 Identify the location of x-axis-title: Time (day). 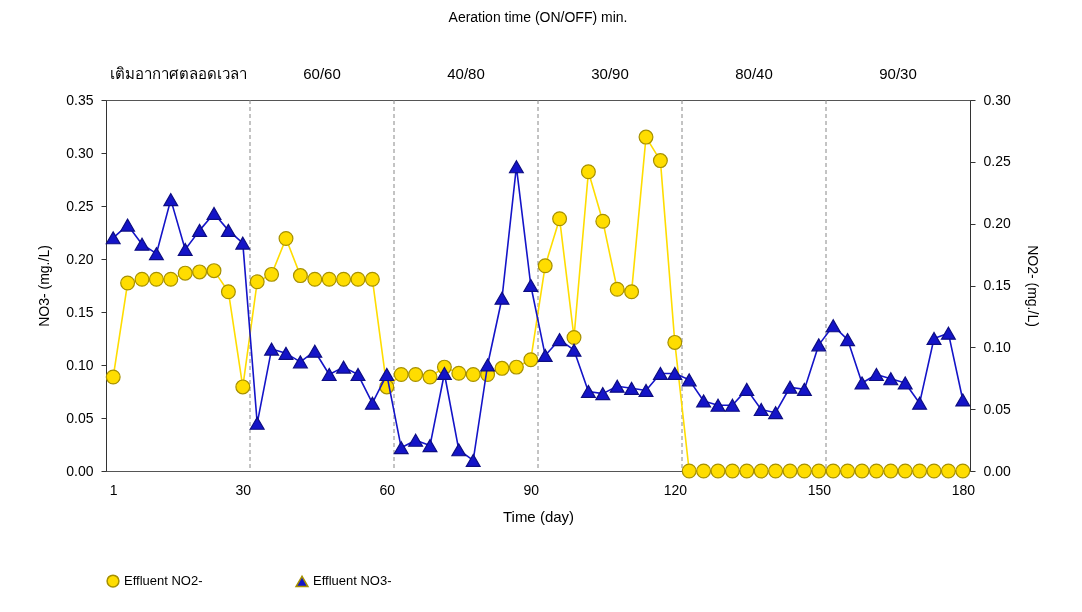
(538, 516).